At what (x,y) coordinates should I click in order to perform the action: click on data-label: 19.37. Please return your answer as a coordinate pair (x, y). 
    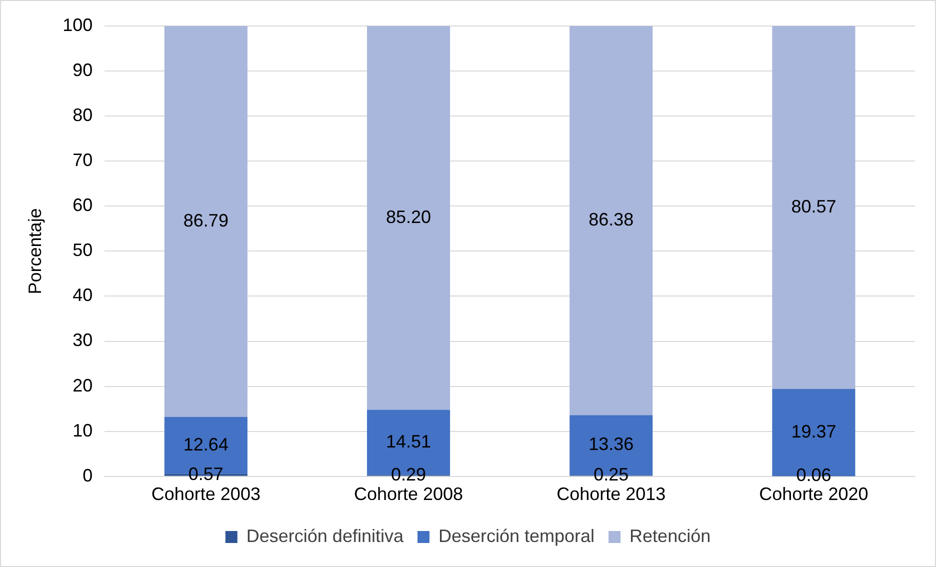
    Looking at the image, I should click on (813, 431).